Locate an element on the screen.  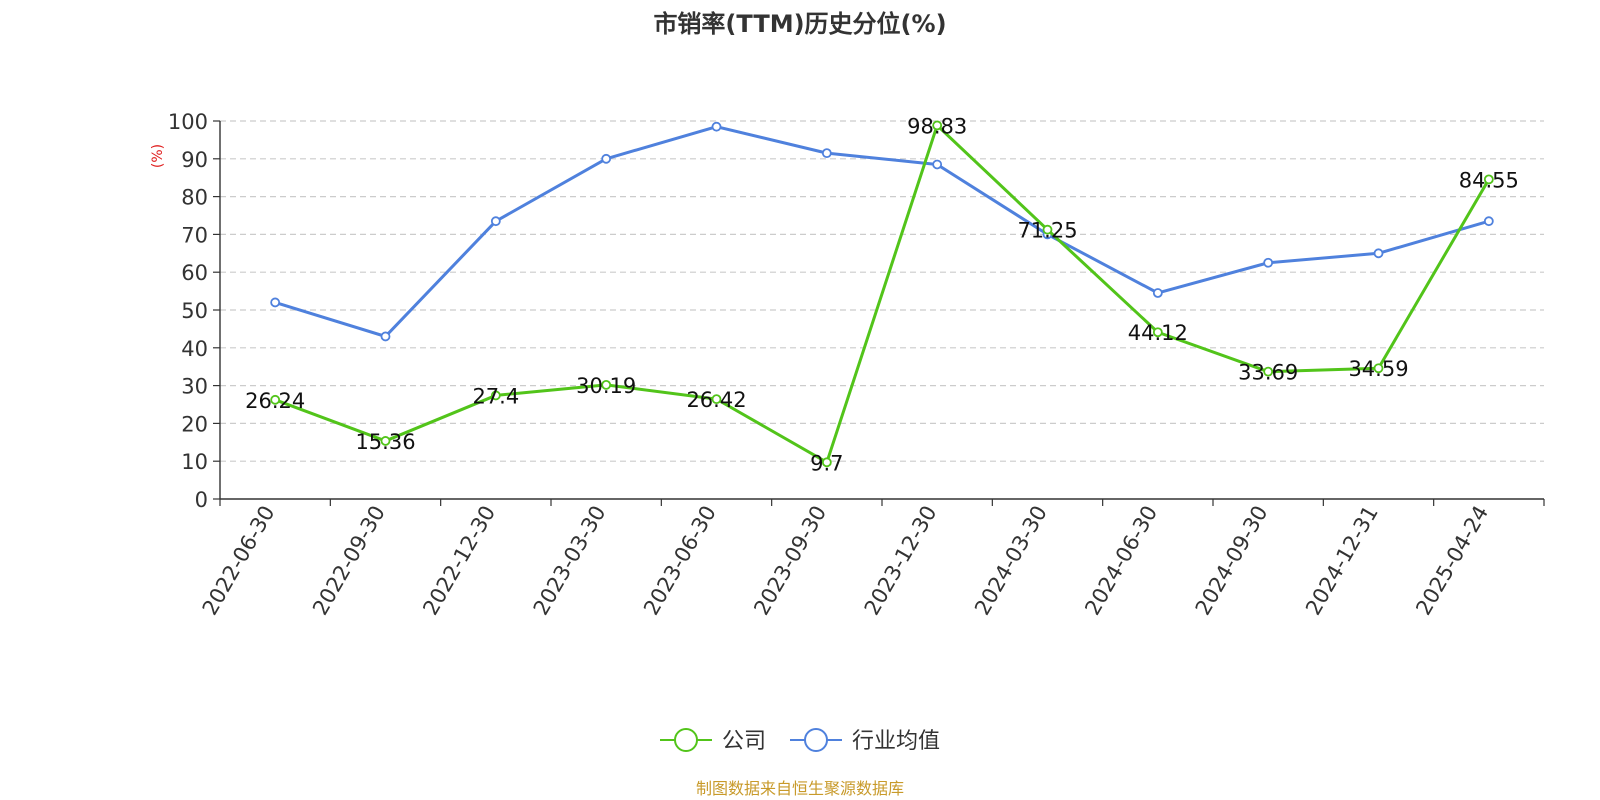
data-label-company: 15.36 is located at coordinates (385, 442).